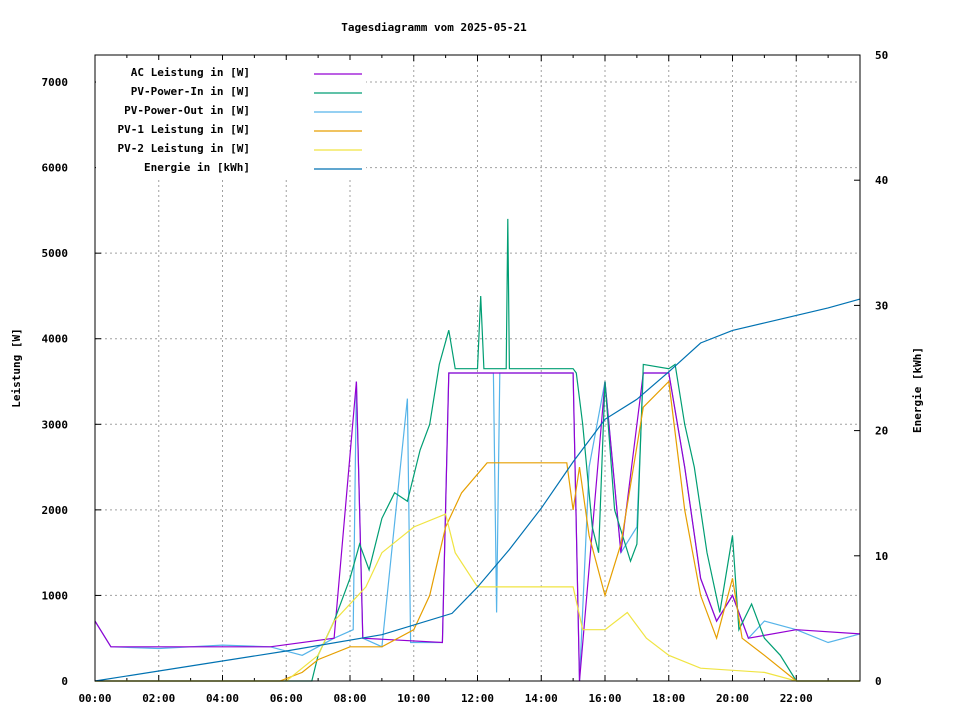 This screenshot has width=960, height=720. Describe the element at coordinates (55, 424) in the screenshot. I see `y-tick-label: 3000` at that location.